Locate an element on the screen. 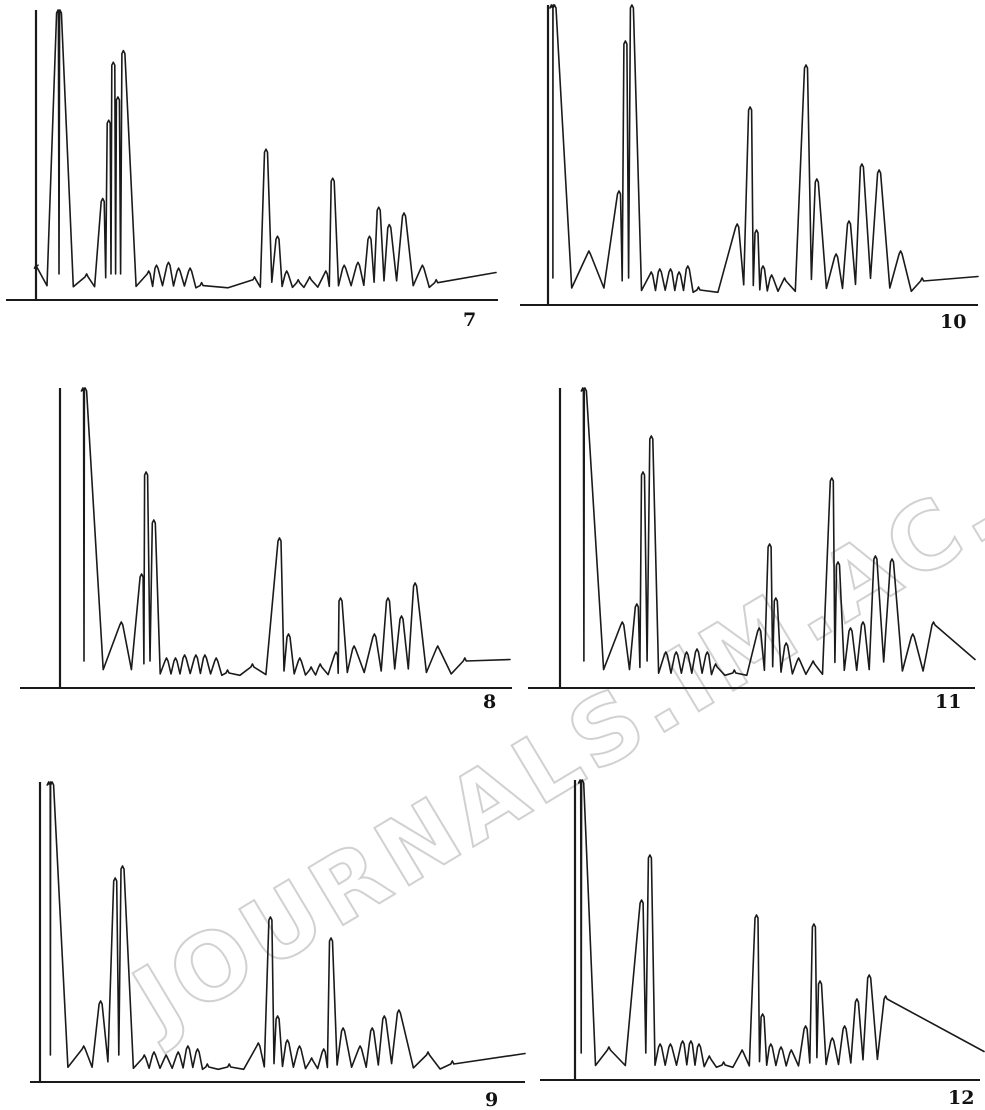  chromatogram-panel-11: 11 is located at coordinates (752, 550).